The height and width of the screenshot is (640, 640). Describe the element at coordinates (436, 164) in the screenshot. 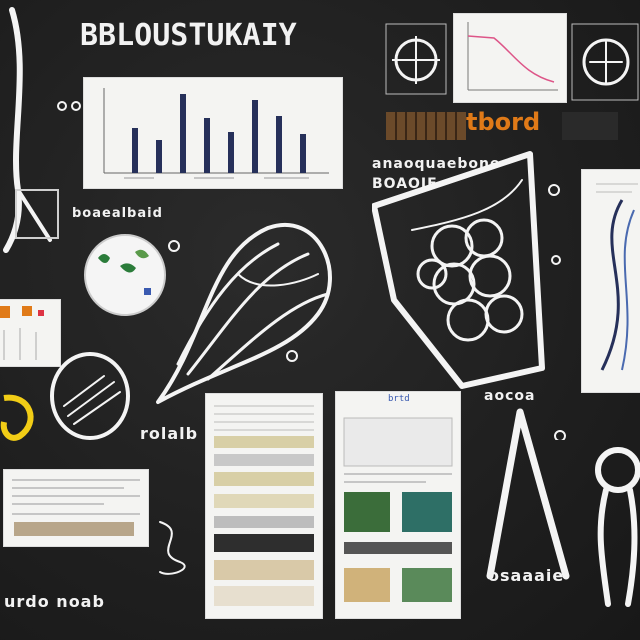

I see `label-mid-right-1: anaoquaebone` at that location.